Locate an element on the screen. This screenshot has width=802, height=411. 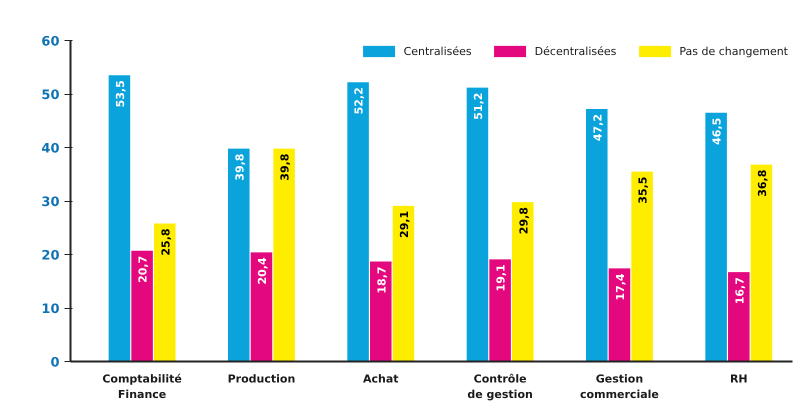
x-tick-label: Comptabilité Finance is located at coordinates (142, 387).